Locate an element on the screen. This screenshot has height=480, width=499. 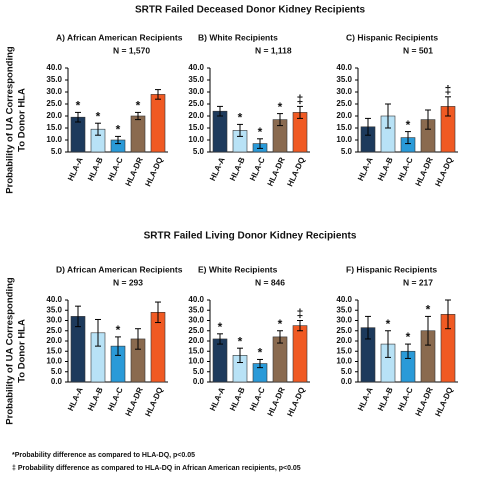
panel-subtitle: N = 501 is located at coordinates (418, 50).